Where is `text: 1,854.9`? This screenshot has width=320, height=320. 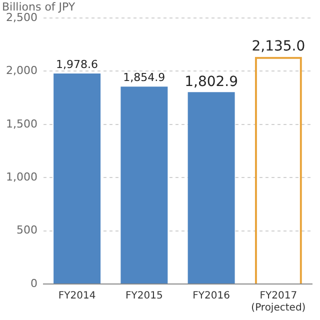 text: 1,854.9 is located at coordinates (144, 77).